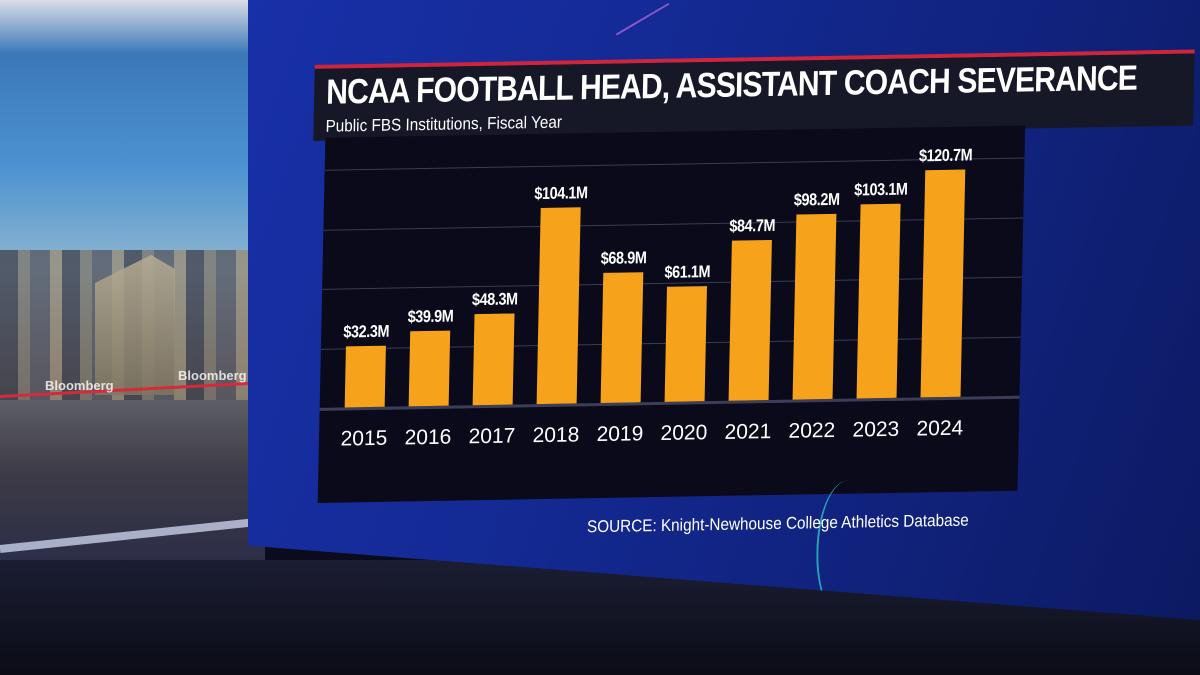 The width and height of the screenshot is (1200, 675). I want to click on bar-2021, so click(750, 320).